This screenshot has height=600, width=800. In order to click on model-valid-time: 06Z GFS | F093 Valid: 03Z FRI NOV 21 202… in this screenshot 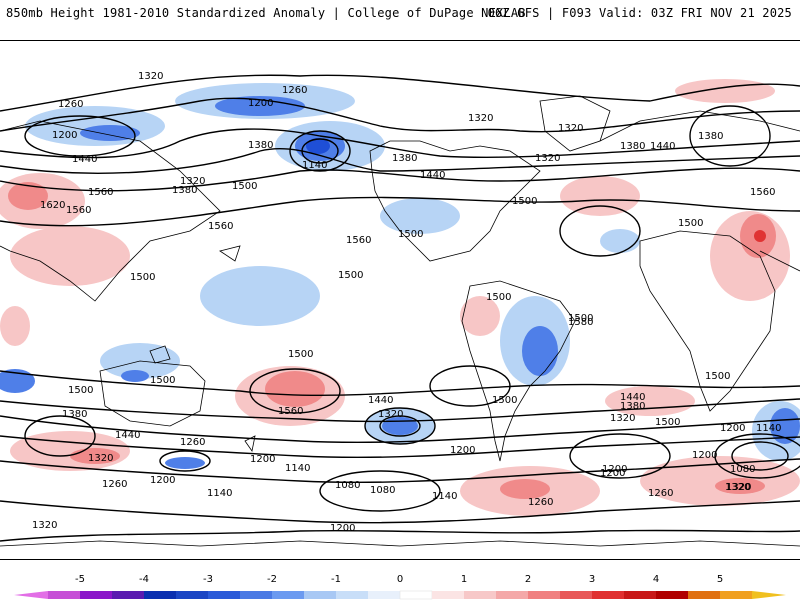, I will do `click(639, 13)`.